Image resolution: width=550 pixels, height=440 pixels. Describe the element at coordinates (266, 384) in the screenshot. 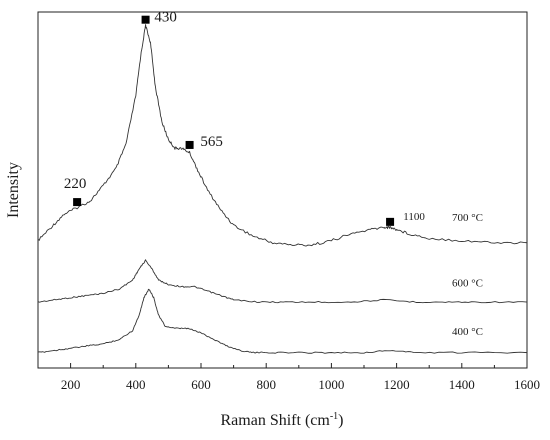

I see `x-tick-label: 800` at that location.